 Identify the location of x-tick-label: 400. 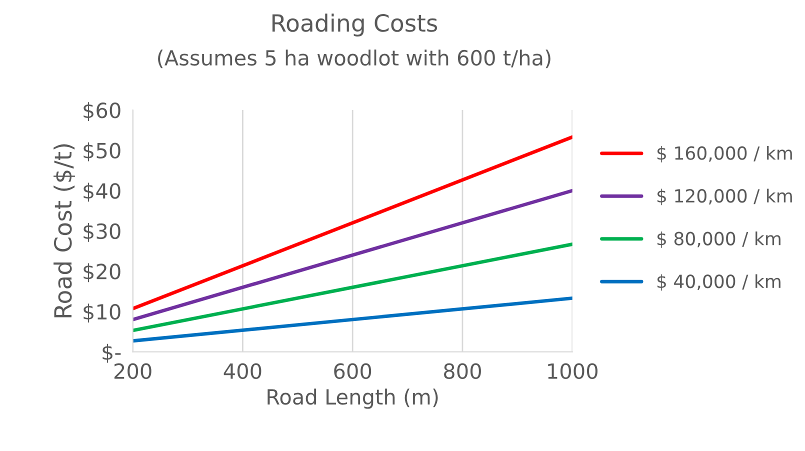
(243, 371).